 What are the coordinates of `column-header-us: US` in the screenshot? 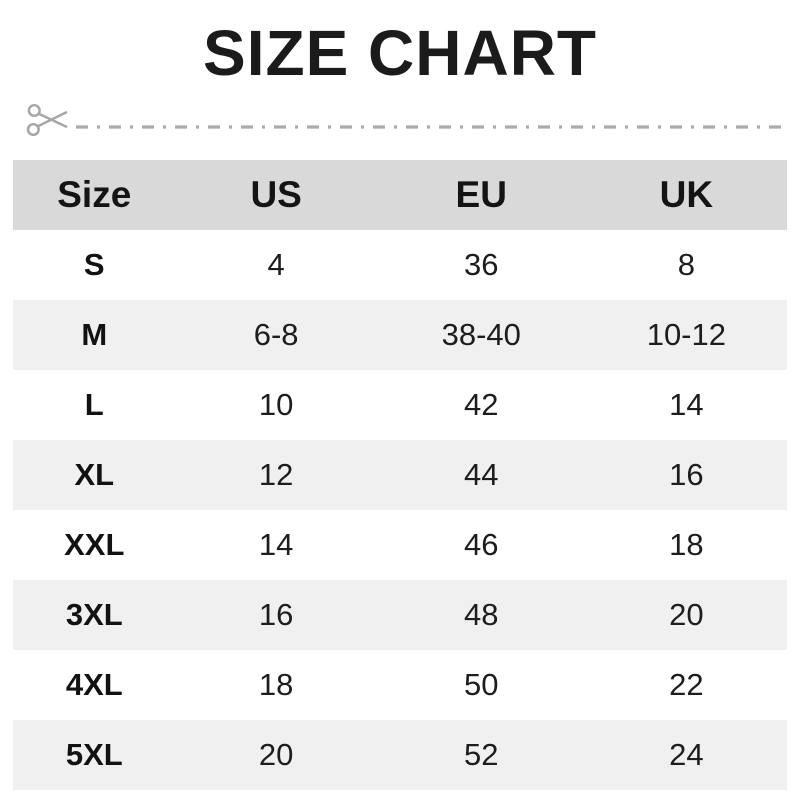 It's located at (276, 194).